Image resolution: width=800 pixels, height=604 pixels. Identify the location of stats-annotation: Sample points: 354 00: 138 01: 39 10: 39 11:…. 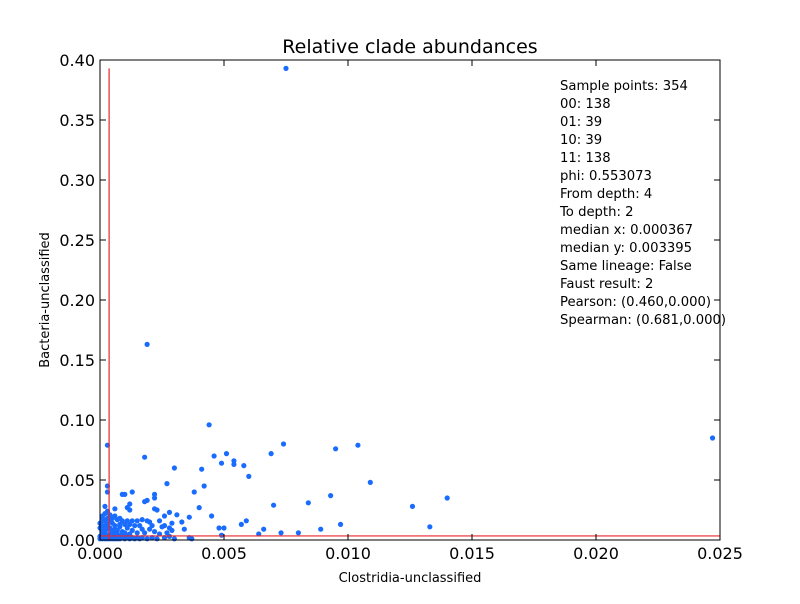
(642, 203).